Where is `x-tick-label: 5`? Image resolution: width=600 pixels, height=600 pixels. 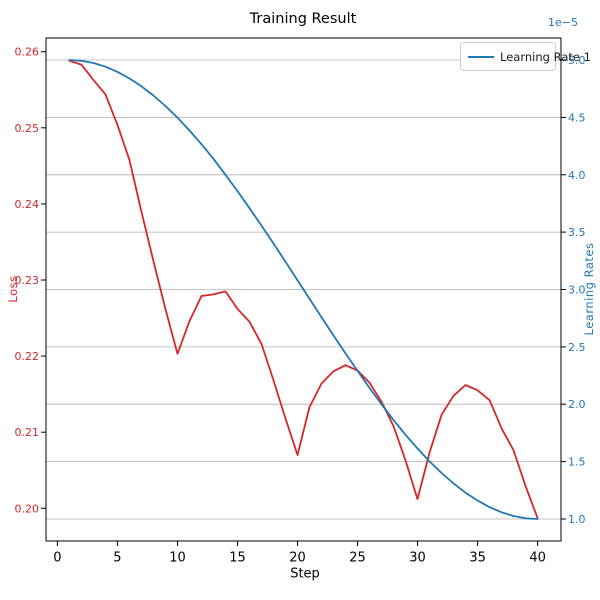 x-tick-label: 5 is located at coordinates (117, 558).